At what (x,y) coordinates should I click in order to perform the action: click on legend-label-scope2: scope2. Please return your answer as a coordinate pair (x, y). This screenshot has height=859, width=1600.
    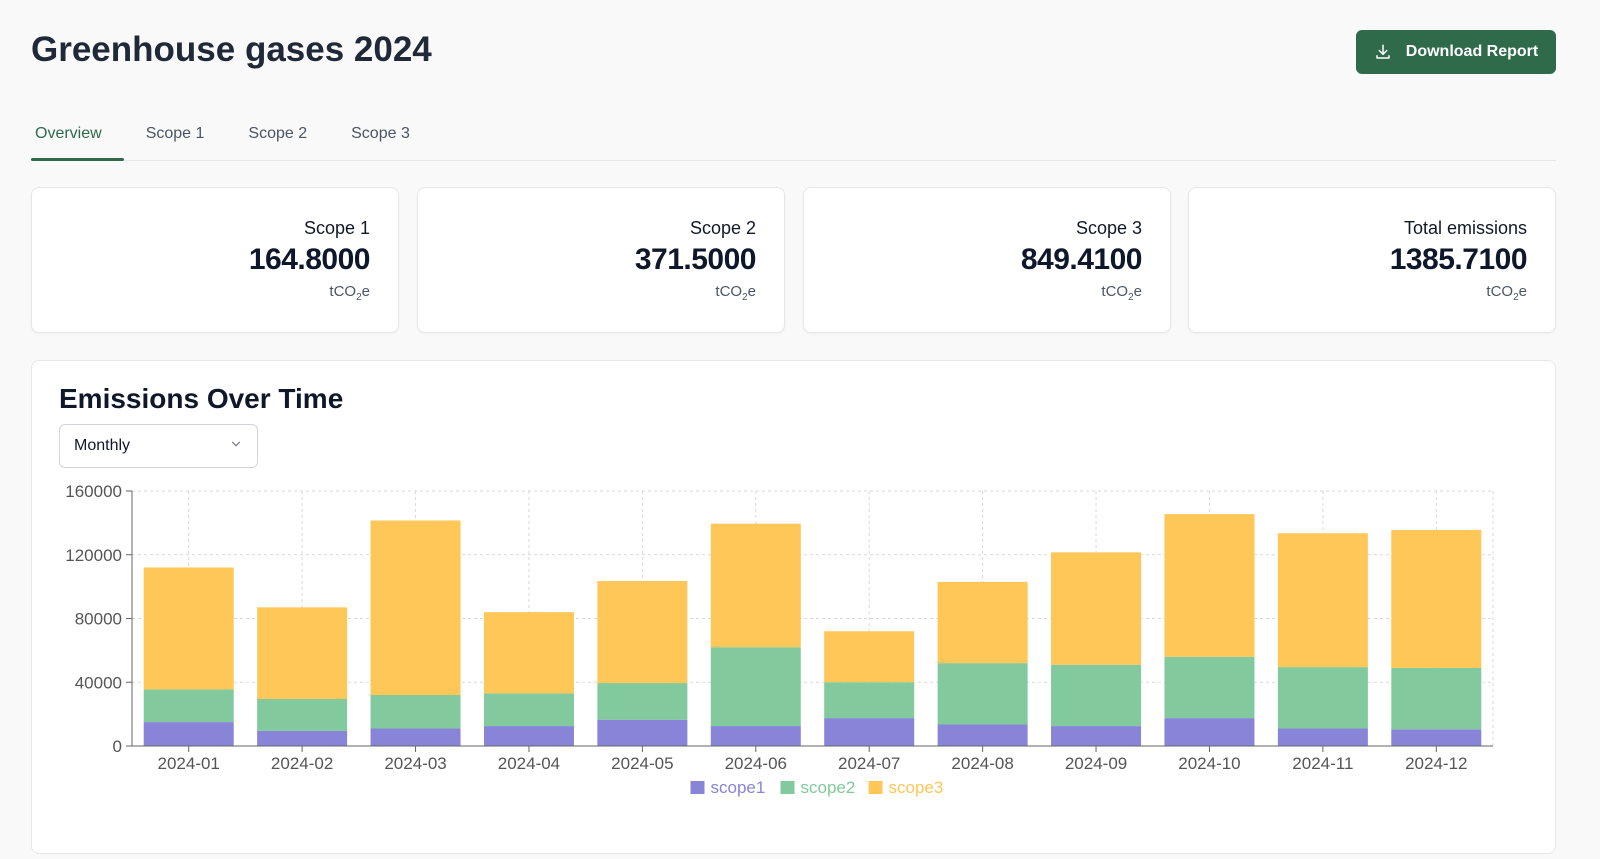
    Looking at the image, I should click on (828, 787).